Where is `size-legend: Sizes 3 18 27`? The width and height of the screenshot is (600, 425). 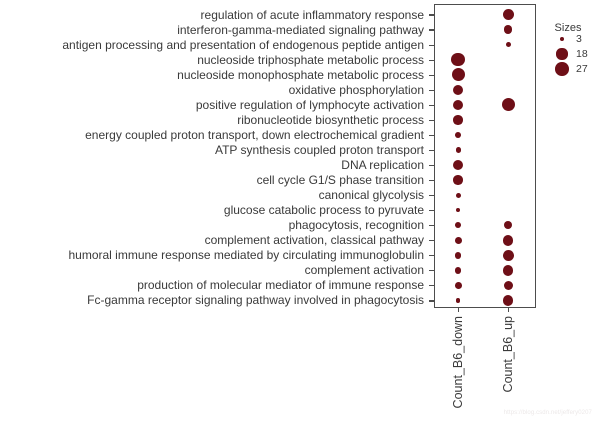
size-legend: Sizes 3 18 27 is located at coordinates (570, 52).